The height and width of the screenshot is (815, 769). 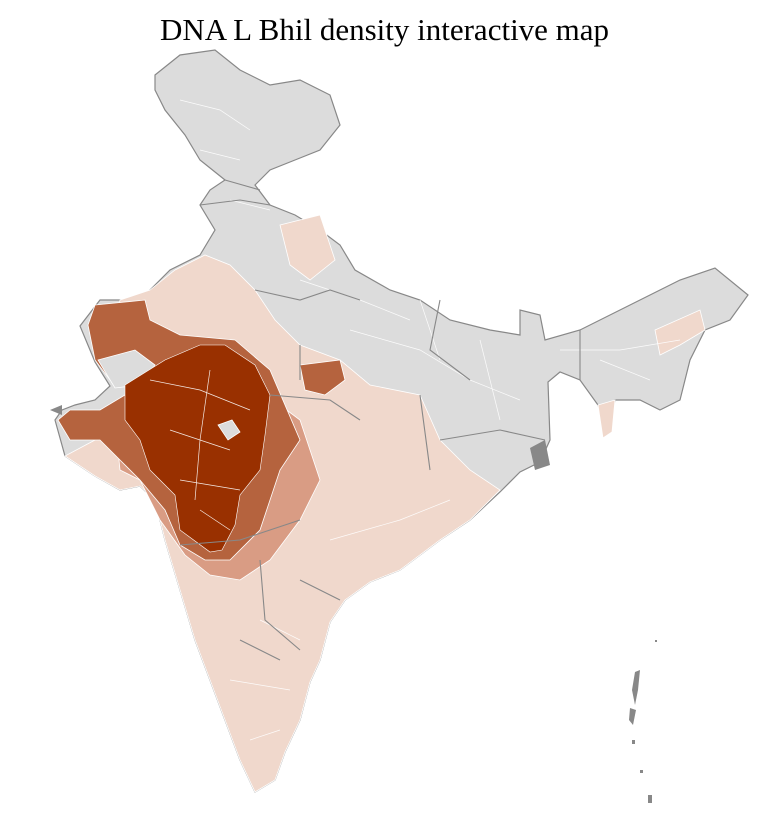 I want to click on region-low-density-tripura, so click(x=606, y=419).